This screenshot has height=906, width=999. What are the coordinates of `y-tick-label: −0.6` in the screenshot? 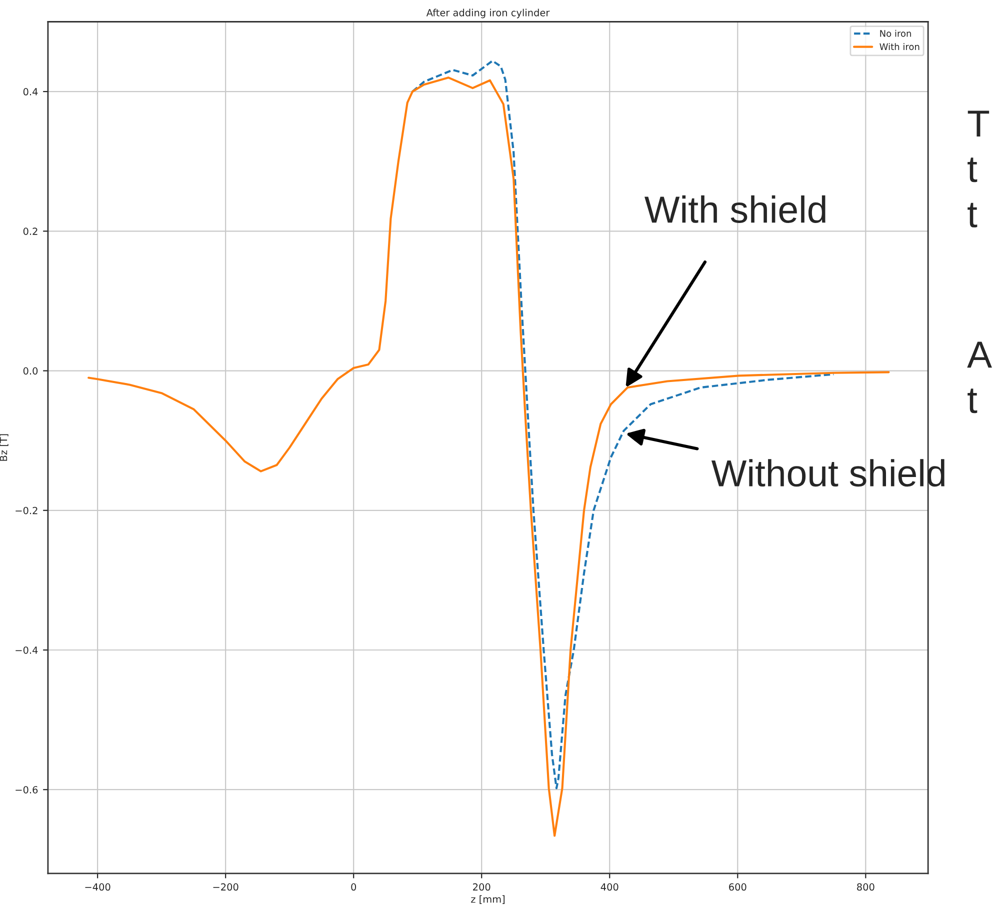 It's located at (27, 790).